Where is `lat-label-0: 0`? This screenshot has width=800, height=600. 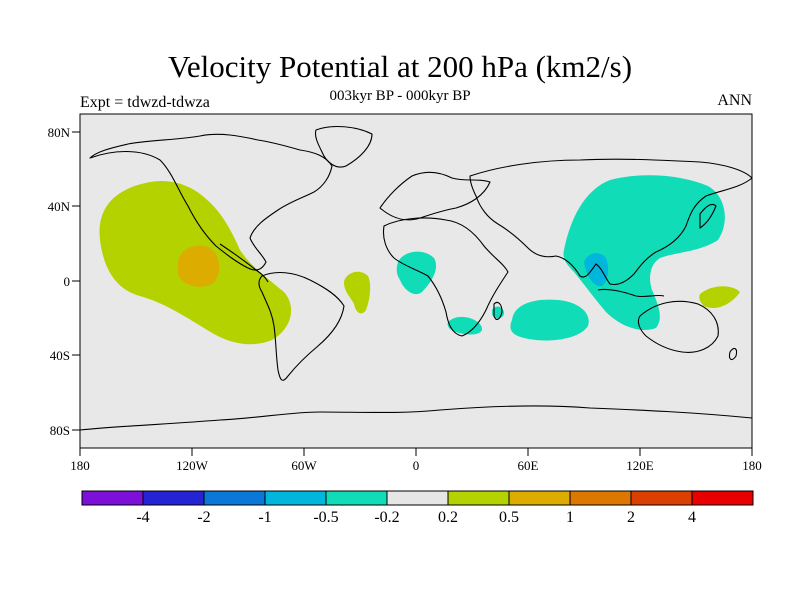 lat-label-0: 0 is located at coordinates (67, 281).